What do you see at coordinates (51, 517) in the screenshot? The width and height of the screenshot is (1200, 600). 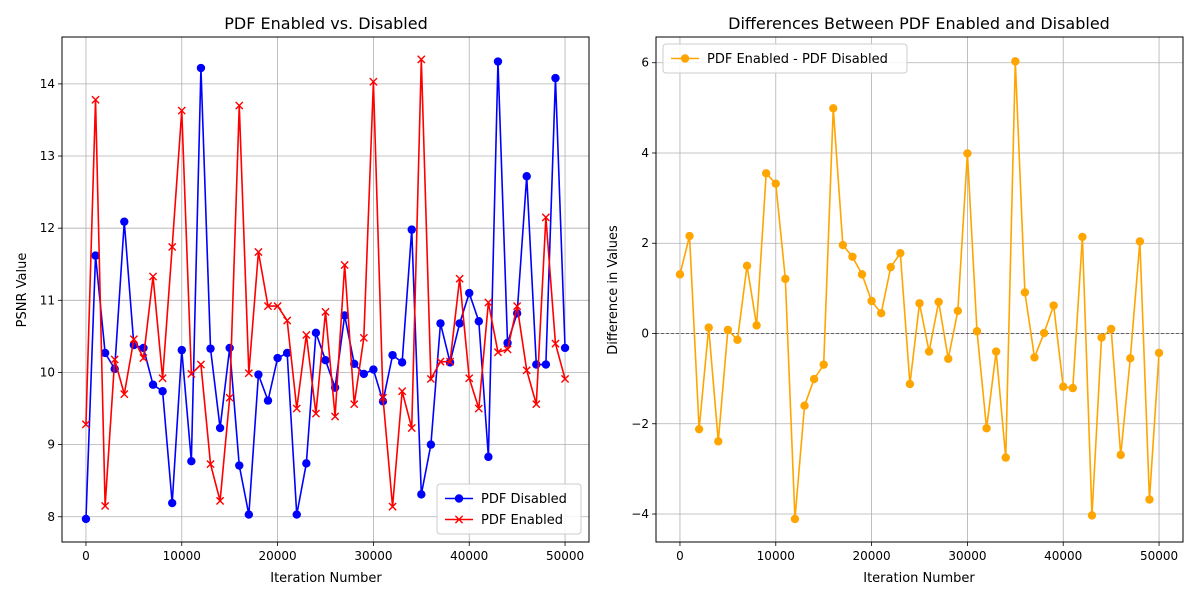 I see `y-tick-label: 8` at bounding box center [51, 517].